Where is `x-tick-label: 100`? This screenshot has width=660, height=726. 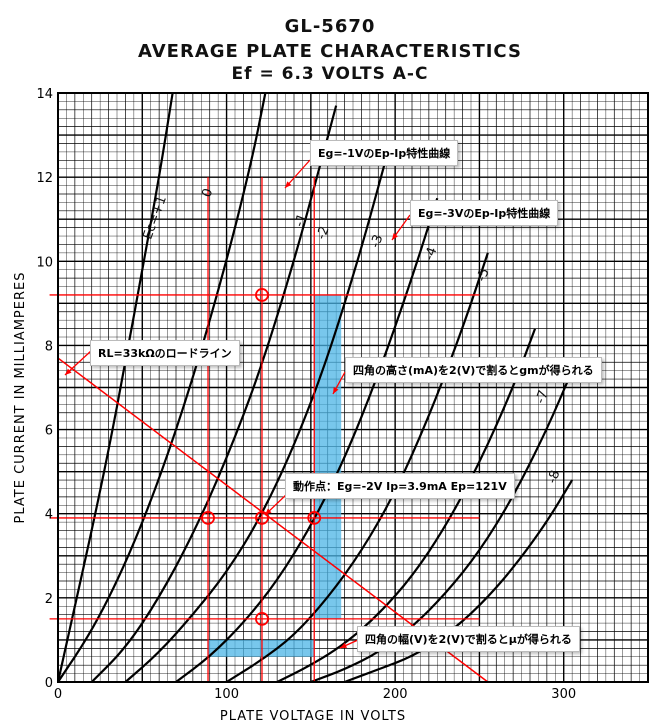 x-tick-label: 100 is located at coordinates (226, 694).